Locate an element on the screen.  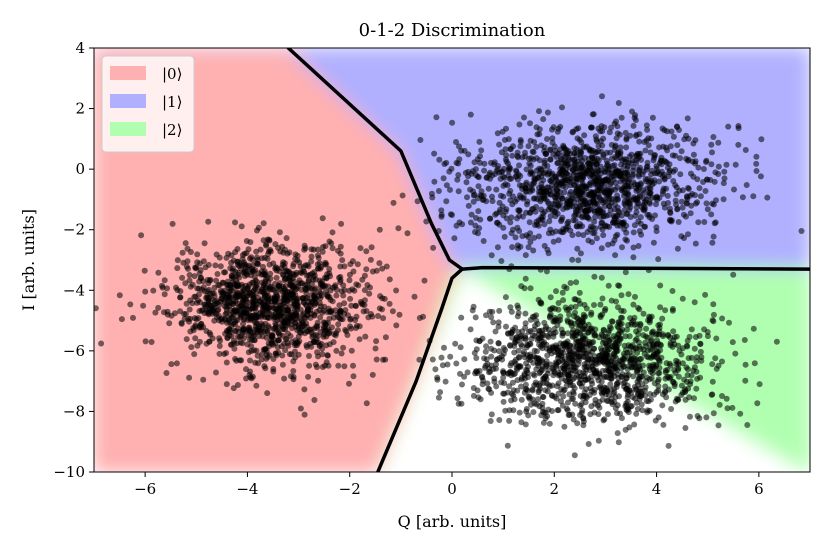
legend-label-1: |1⟩ is located at coordinates (172, 102).